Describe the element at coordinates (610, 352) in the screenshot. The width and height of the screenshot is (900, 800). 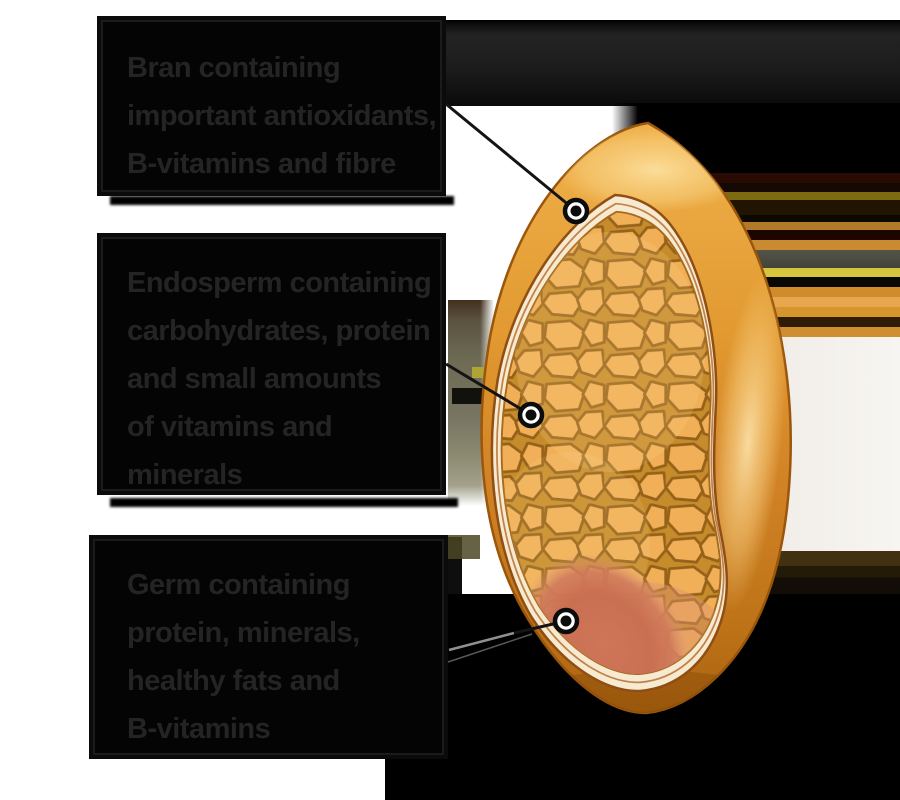
I see `endosperm-light-patch` at that location.